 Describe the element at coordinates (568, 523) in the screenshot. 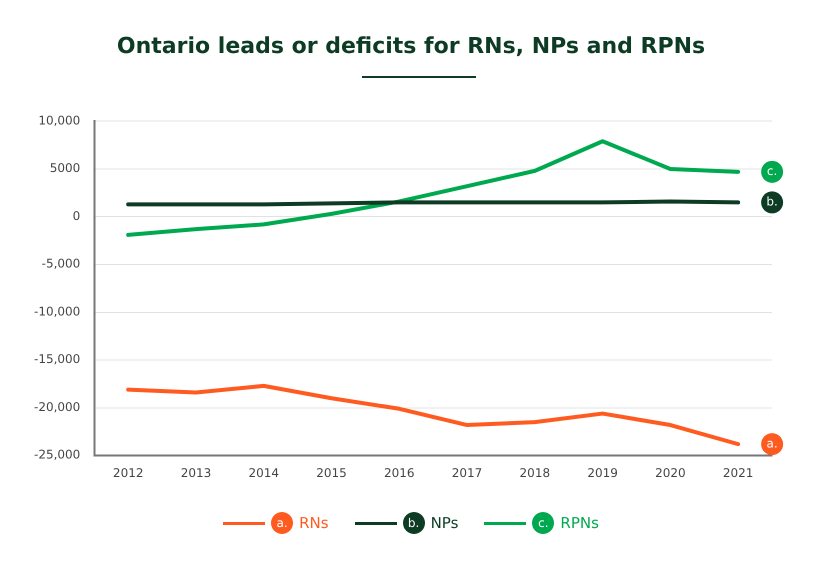

I see `legend-label: c. RPNs` at that location.